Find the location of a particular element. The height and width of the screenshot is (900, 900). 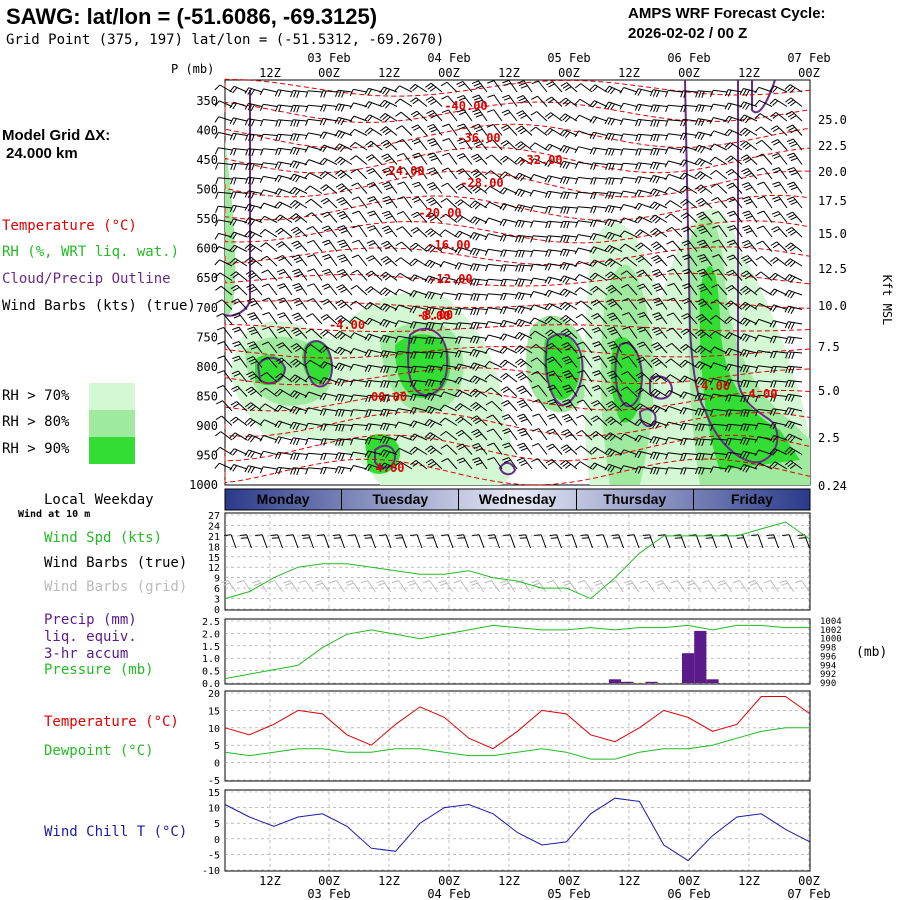

pressure-tick-label: 650 is located at coordinates (207, 278).